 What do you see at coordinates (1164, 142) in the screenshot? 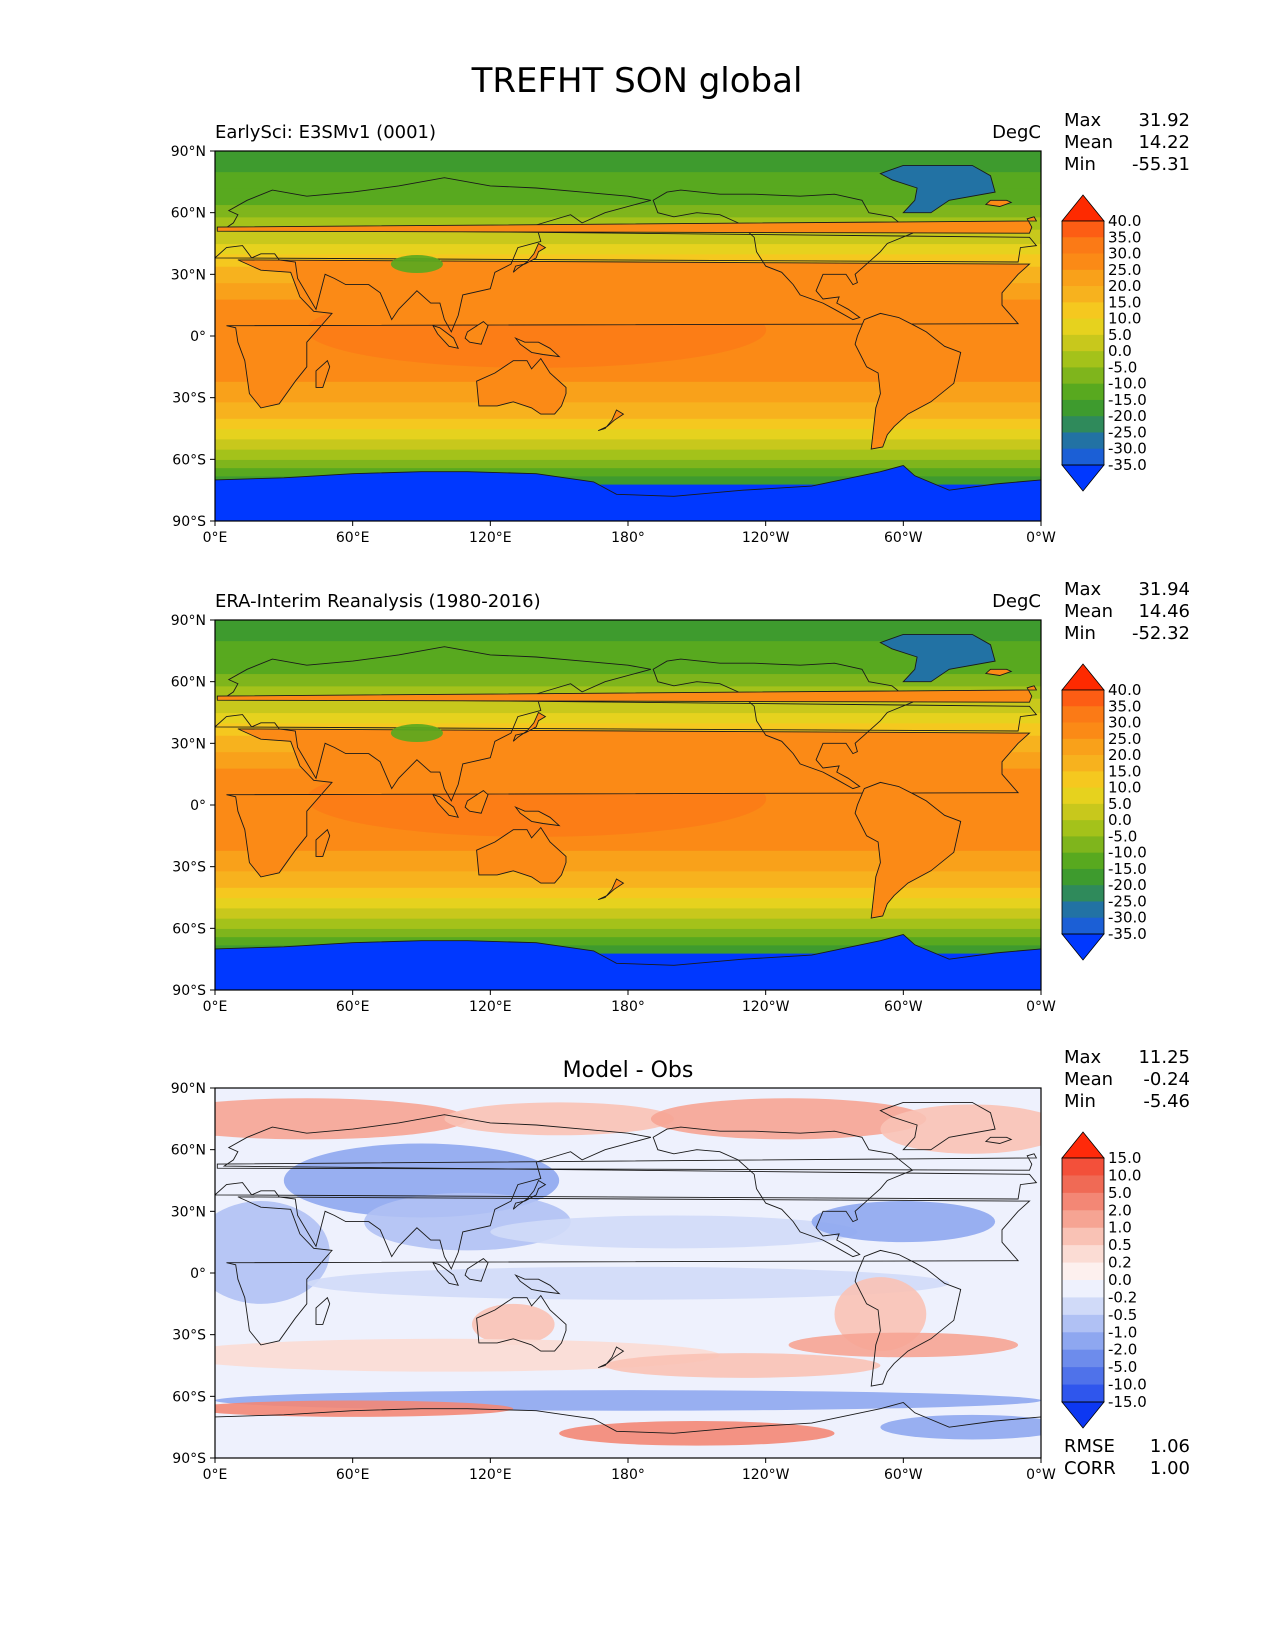
I see `stat-value: 14.22` at bounding box center [1164, 142].